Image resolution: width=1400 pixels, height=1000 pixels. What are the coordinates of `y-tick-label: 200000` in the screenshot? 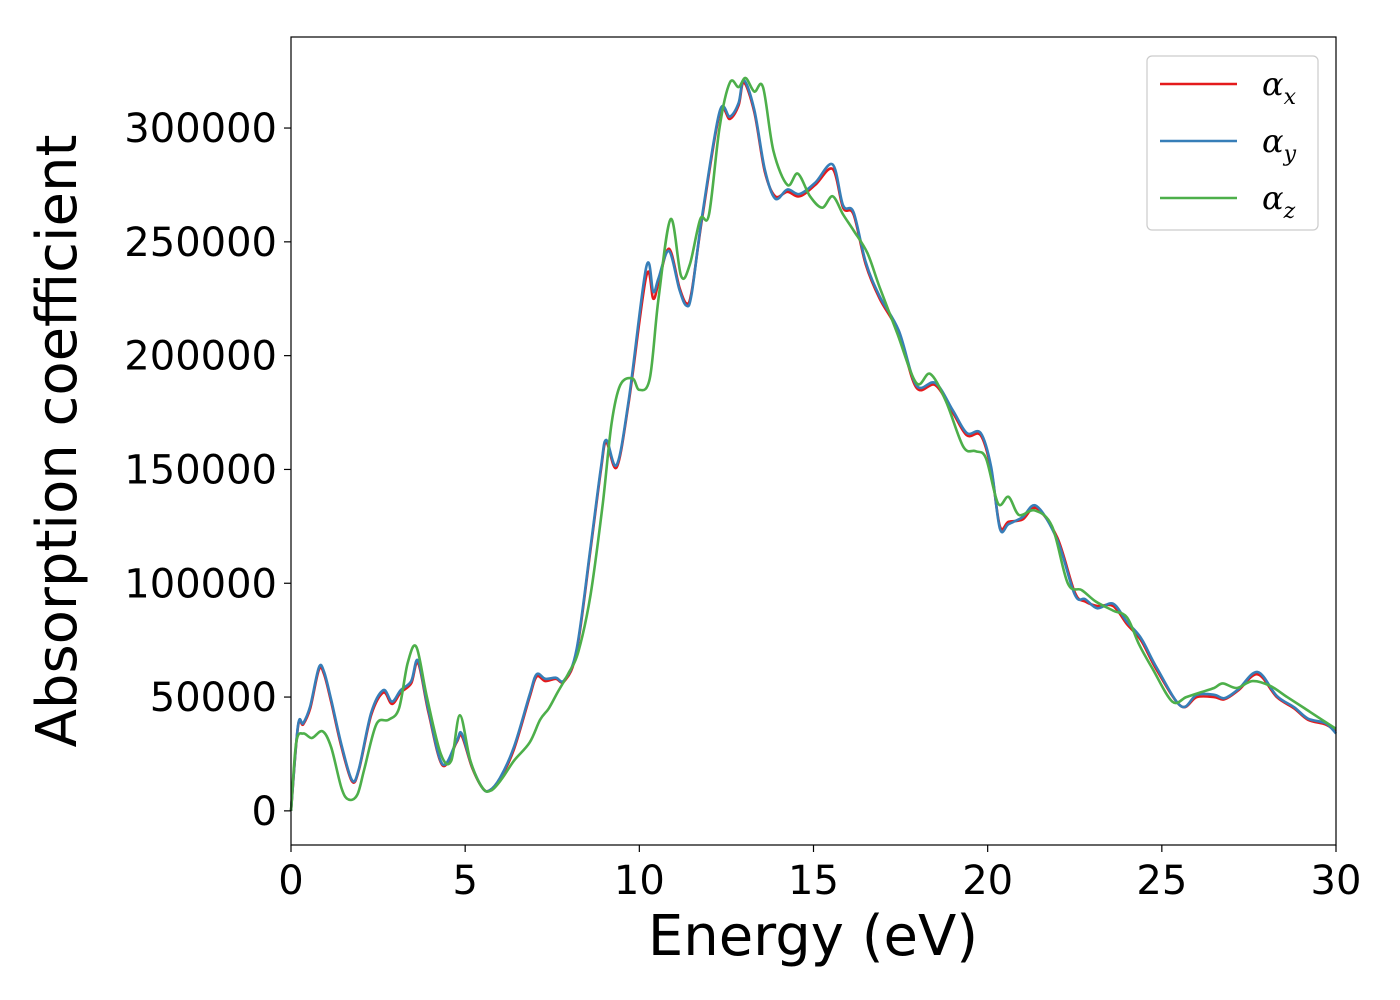 It's located at (200, 357).